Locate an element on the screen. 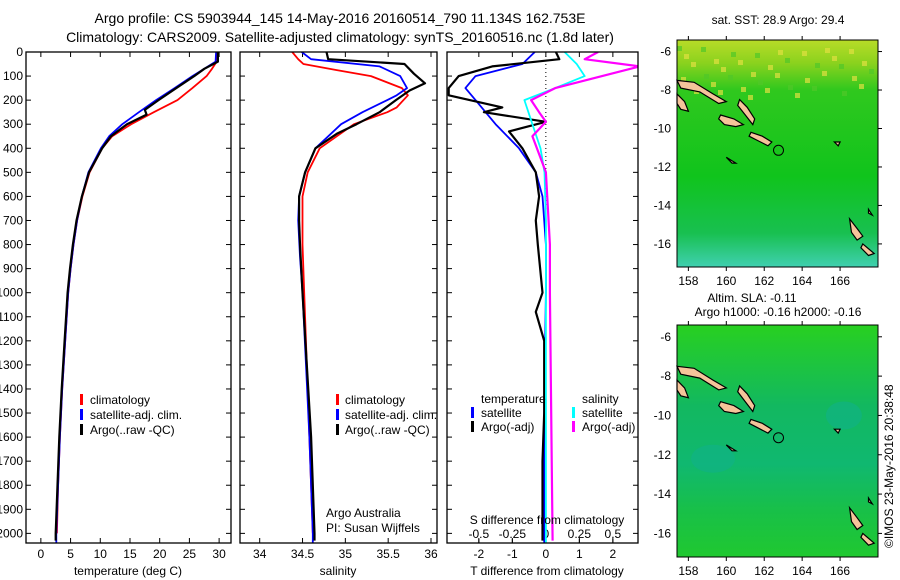  legend-header-temperature: temperature is located at coordinates (513, 399).